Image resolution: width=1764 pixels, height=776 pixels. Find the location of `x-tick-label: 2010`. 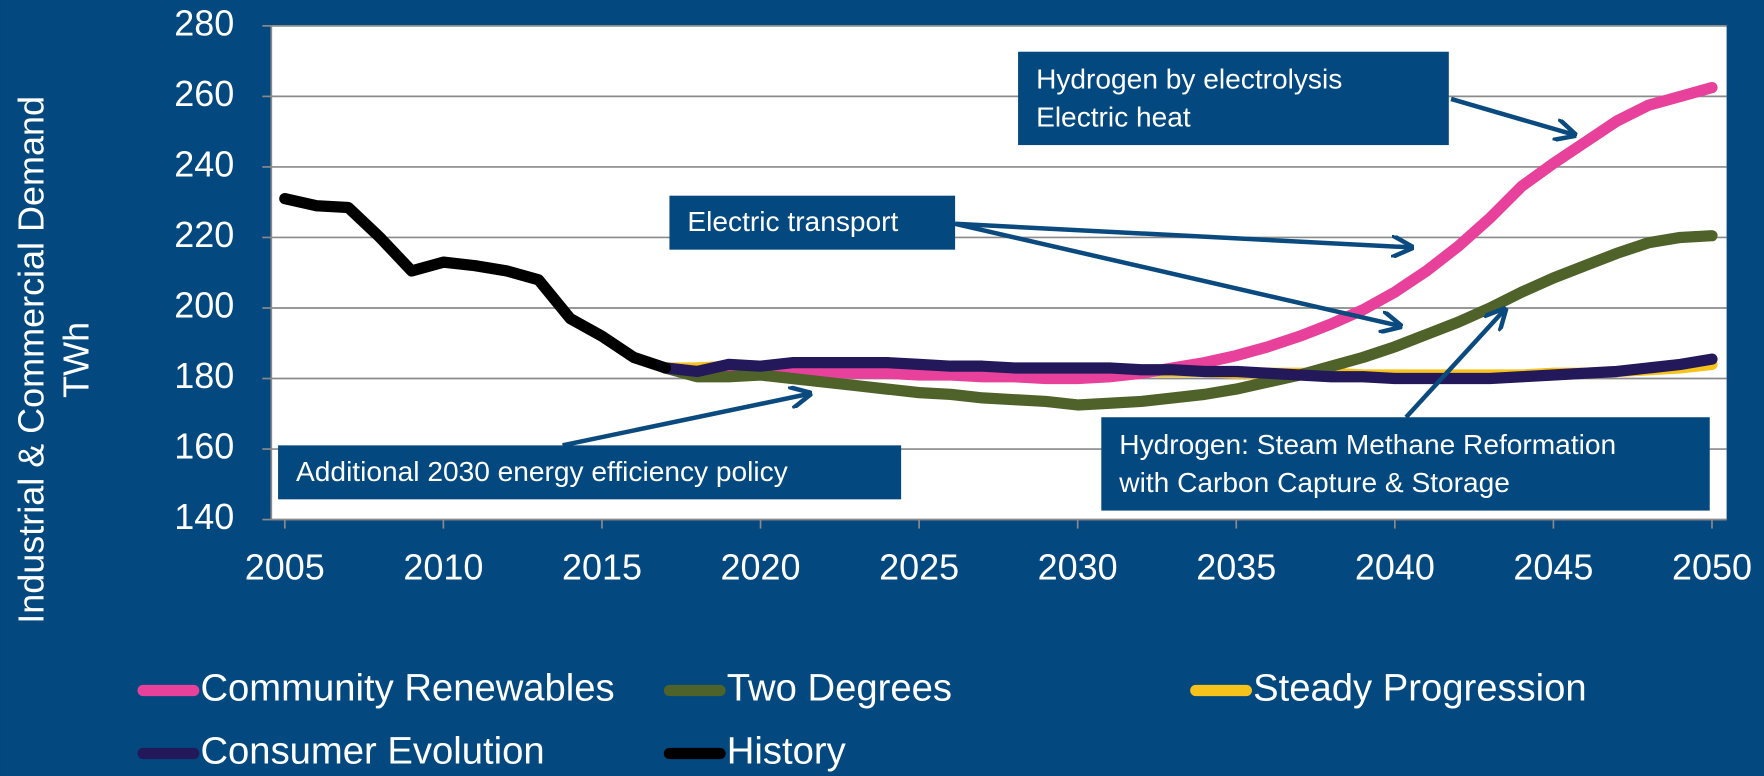

x-tick-label: 2010 is located at coordinates (443, 567).